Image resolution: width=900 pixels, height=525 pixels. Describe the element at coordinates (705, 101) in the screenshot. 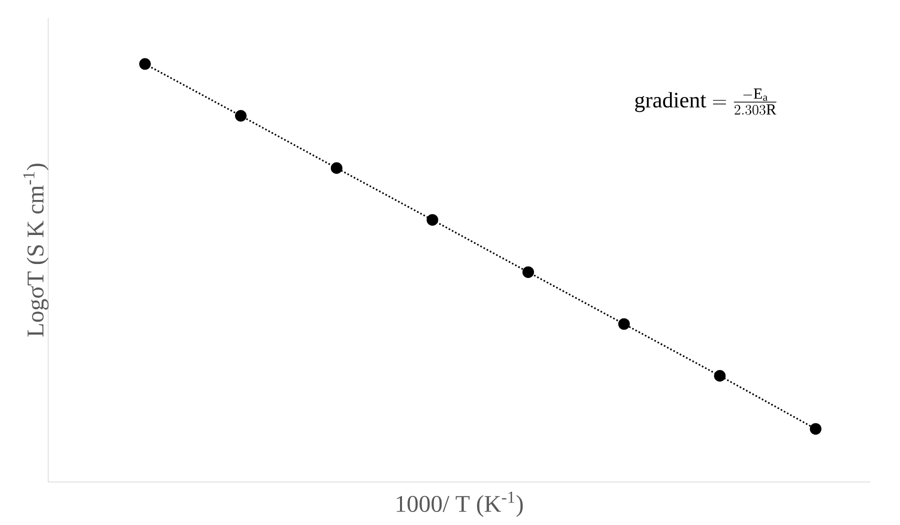

I see `annotation: $\mathrm{gradient} = \frac{-\mathrm{E_a}}{2.303\mathrm{R}}$` at that location.